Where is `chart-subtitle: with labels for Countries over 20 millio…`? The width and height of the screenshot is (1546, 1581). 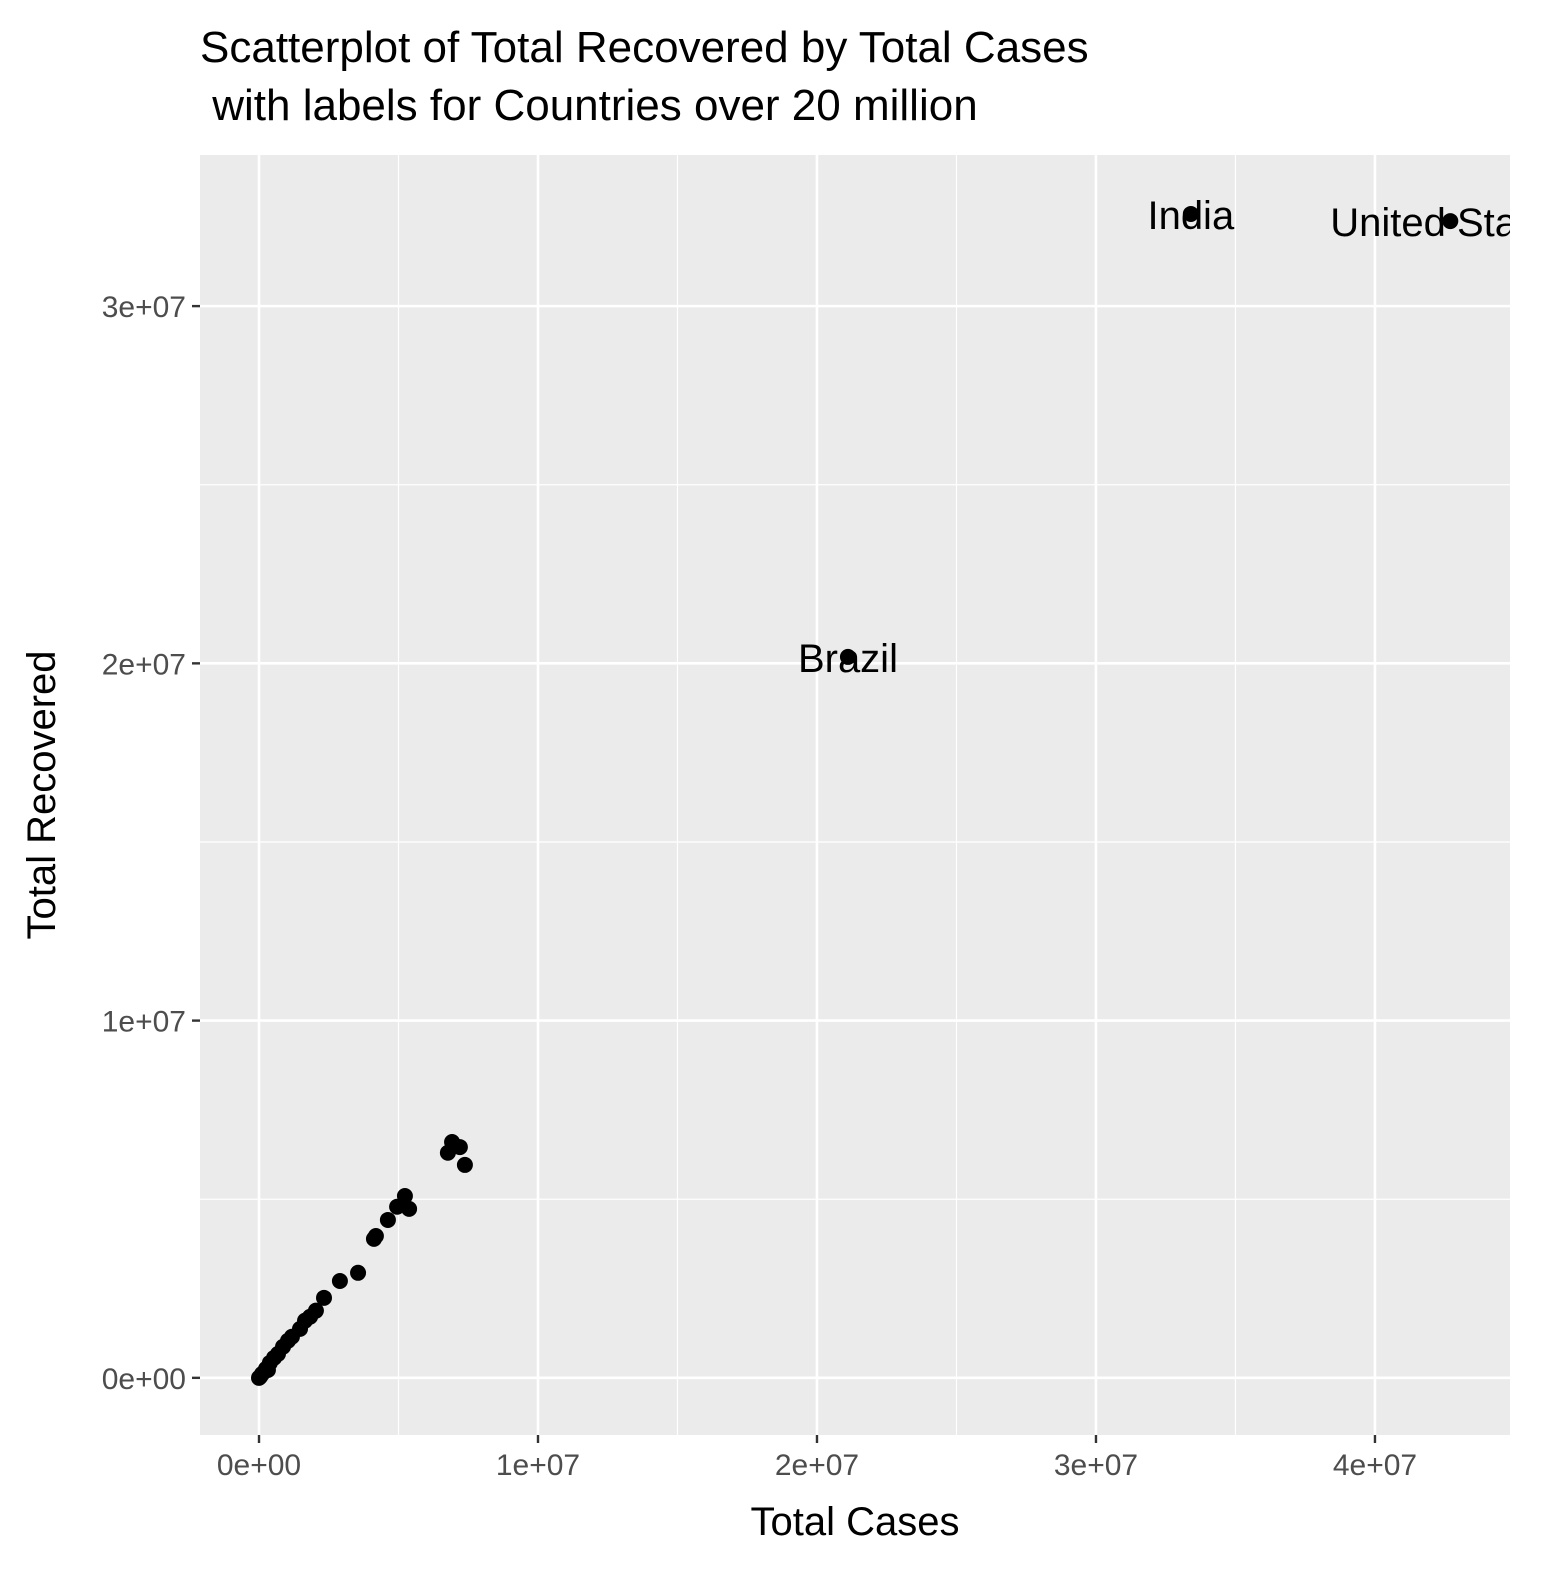 chart-subtitle: with labels for Countries over 20 millio… is located at coordinates (589, 105).